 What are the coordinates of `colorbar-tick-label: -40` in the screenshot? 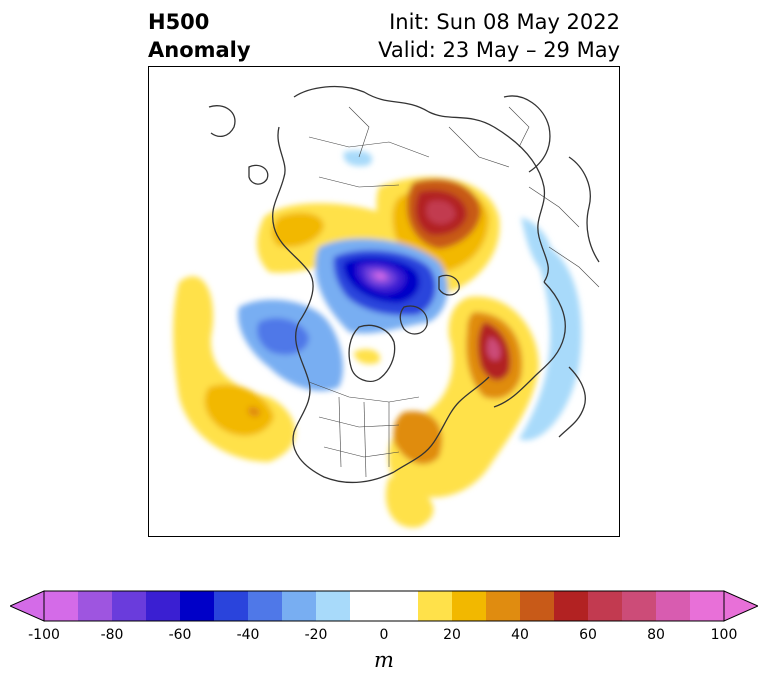 It's located at (248, 635).